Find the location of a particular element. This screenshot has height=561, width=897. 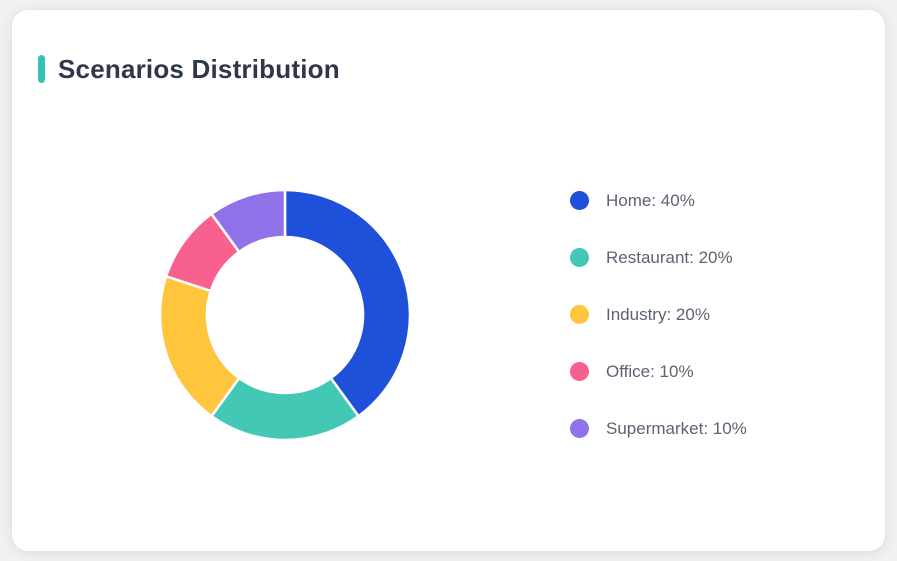

card-header: Scenarios Distribution is located at coordinates (189, 69).